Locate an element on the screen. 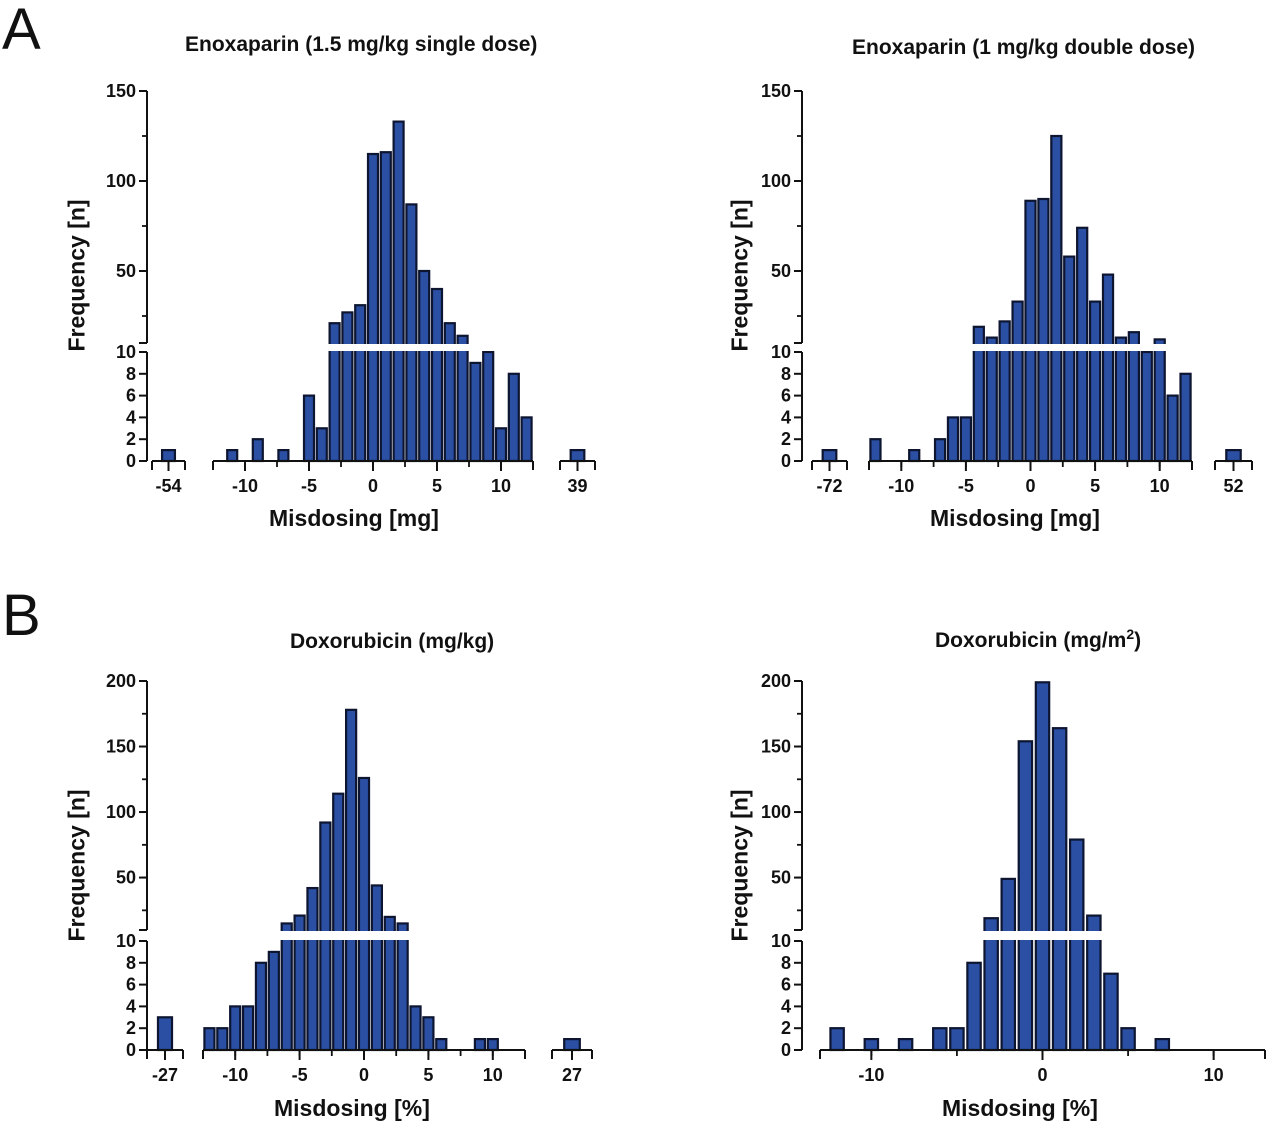 This screenshot has height=1122, width=1280. y-tick-label: 50 is located at coordinates (126, 878).